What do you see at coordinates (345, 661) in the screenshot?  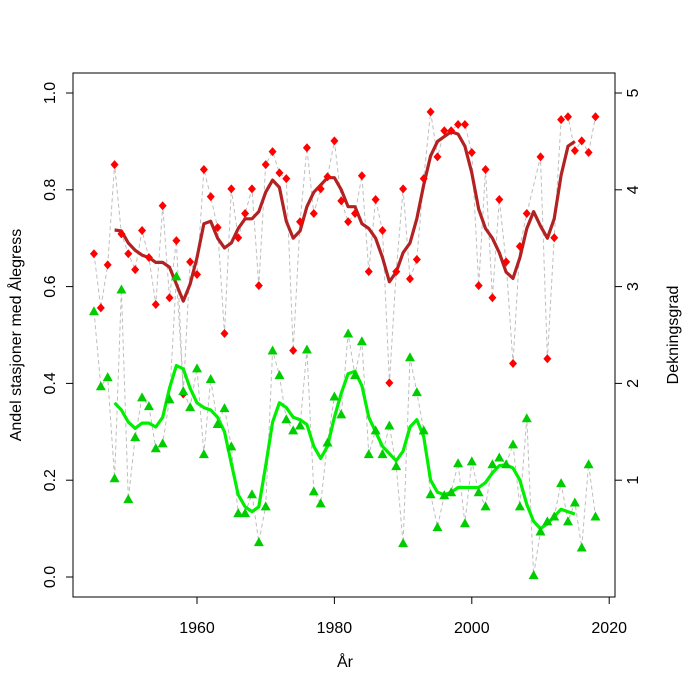 I see `x-axis-label: År` at bounding box center [345, 661].